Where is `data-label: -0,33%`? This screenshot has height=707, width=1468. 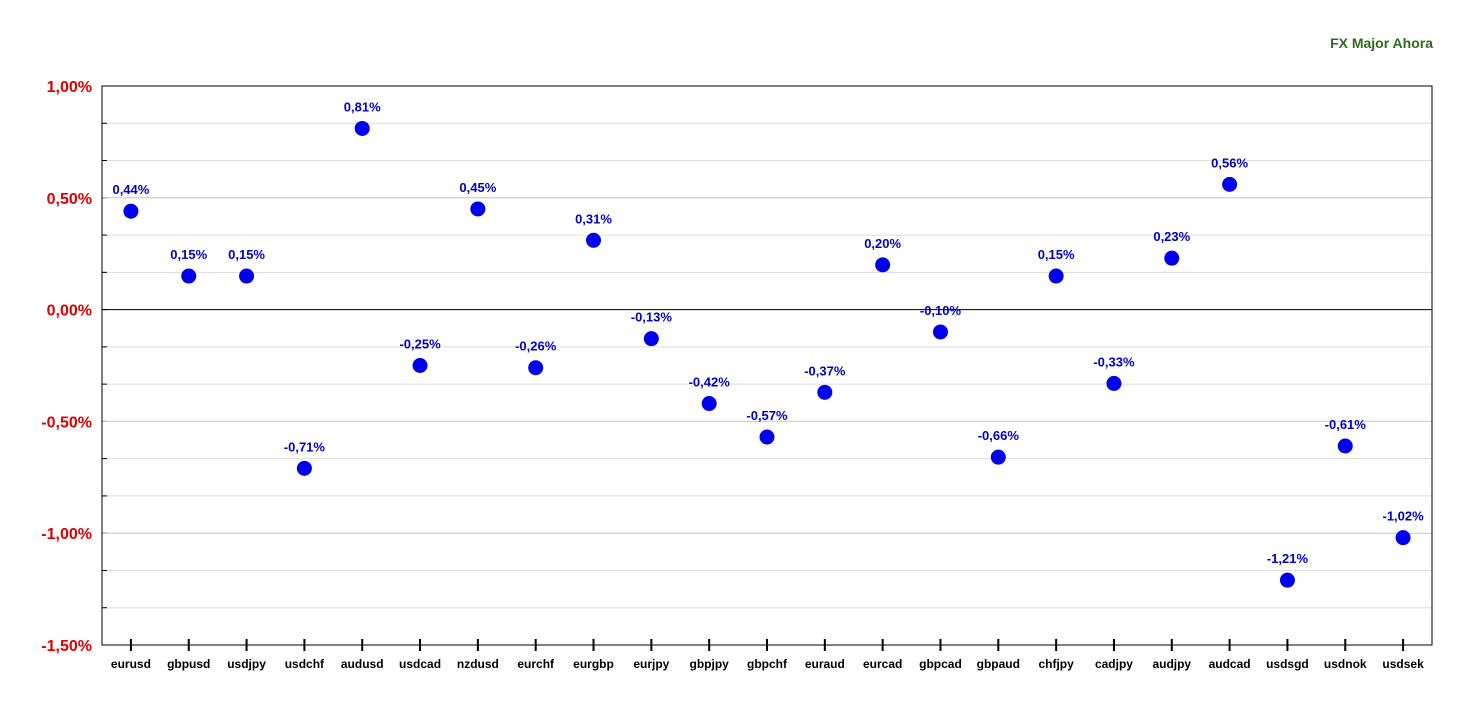
data-label: -0,33% is located at coordinates (1114, 361).